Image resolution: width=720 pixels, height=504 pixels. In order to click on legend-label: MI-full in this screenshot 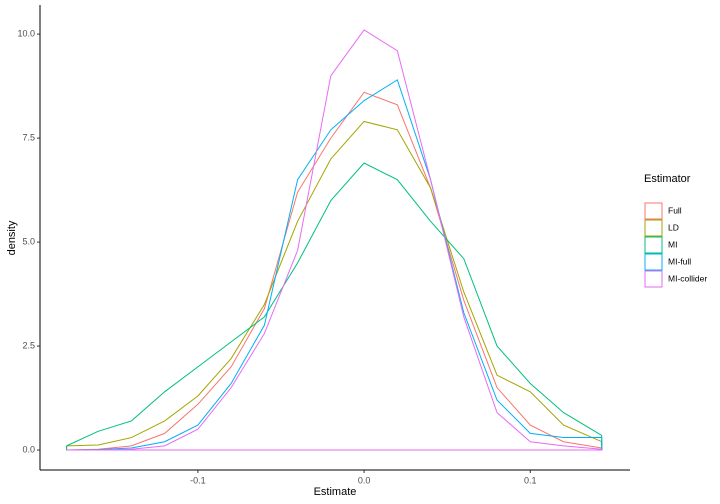, I will do `click(679, 261)`.